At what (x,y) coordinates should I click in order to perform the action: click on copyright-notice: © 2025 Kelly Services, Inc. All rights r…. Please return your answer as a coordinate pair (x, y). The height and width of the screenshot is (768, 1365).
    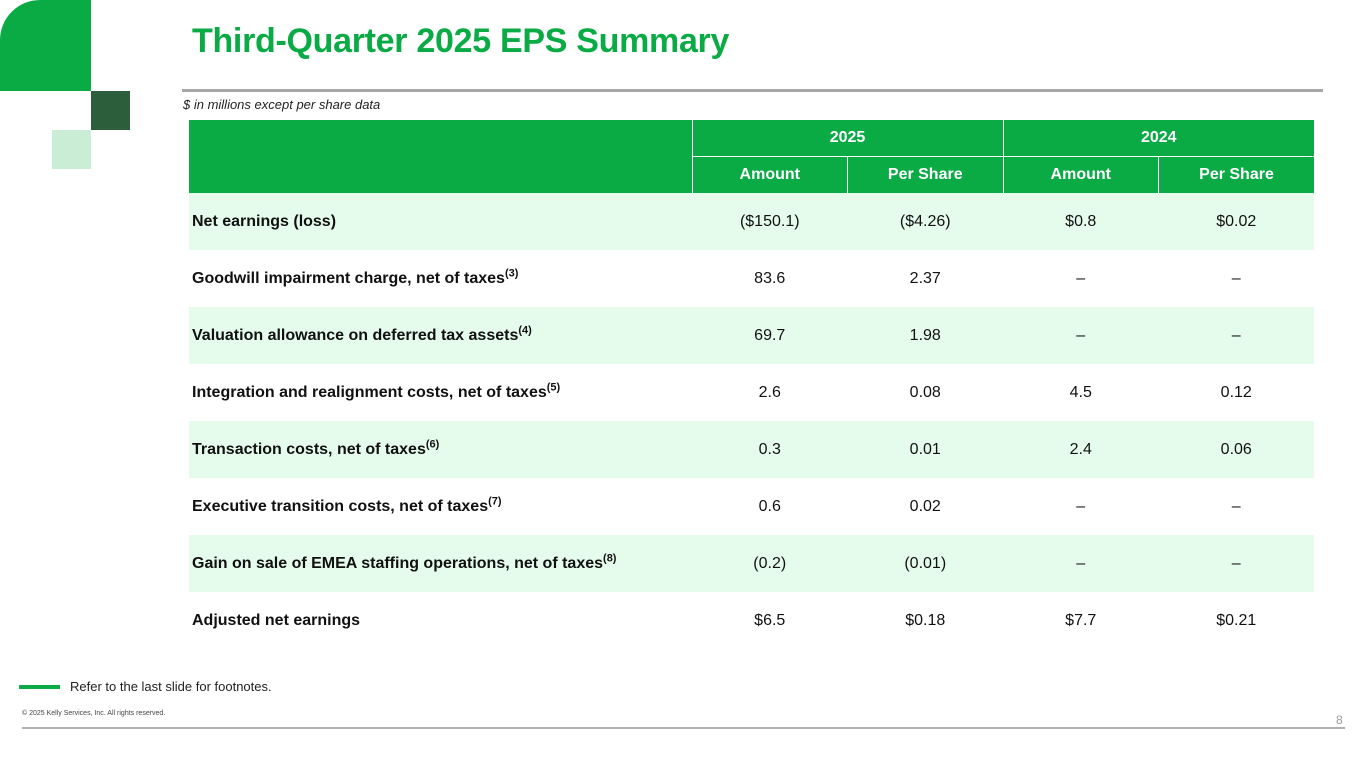
    Looking at the image, I should click on (94, 713).